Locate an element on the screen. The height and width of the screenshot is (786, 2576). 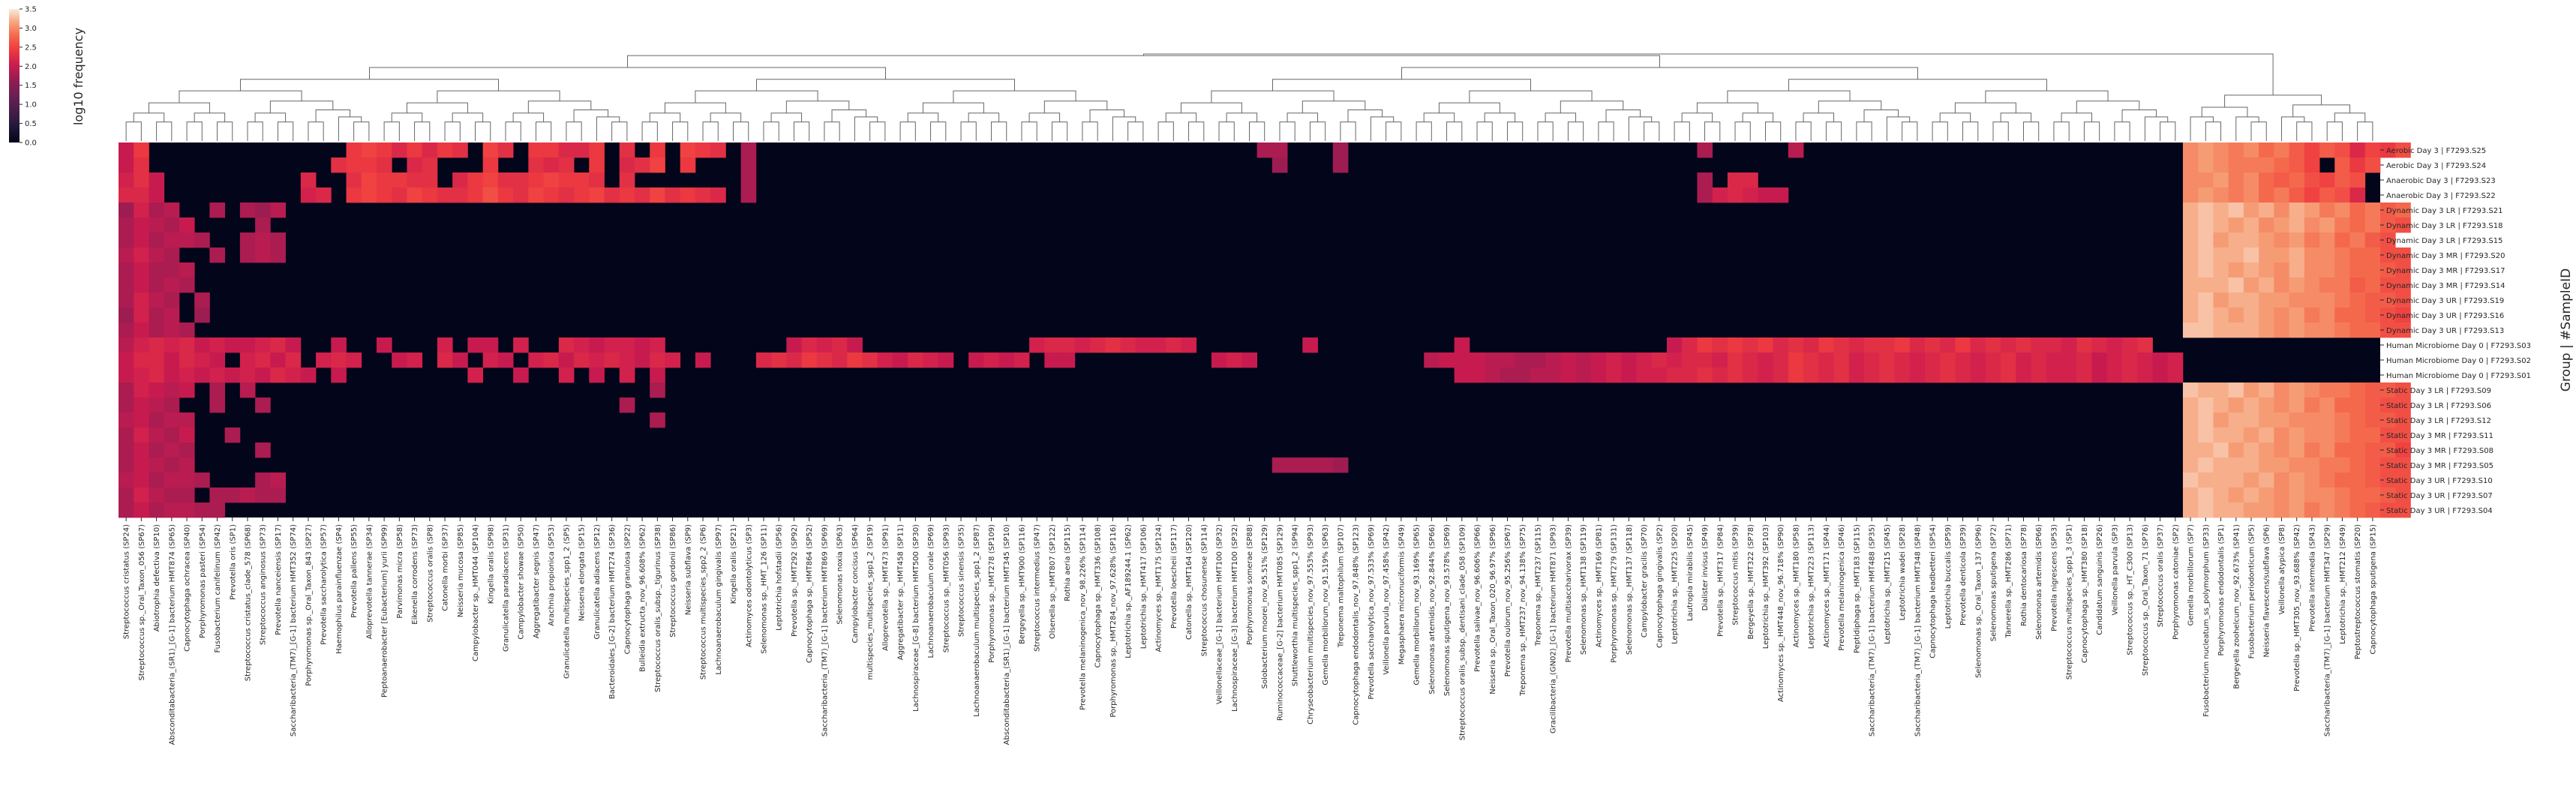
column-label: Selenomonas sp._HMT137 (SP118) is located at coordinates (1630, 589).